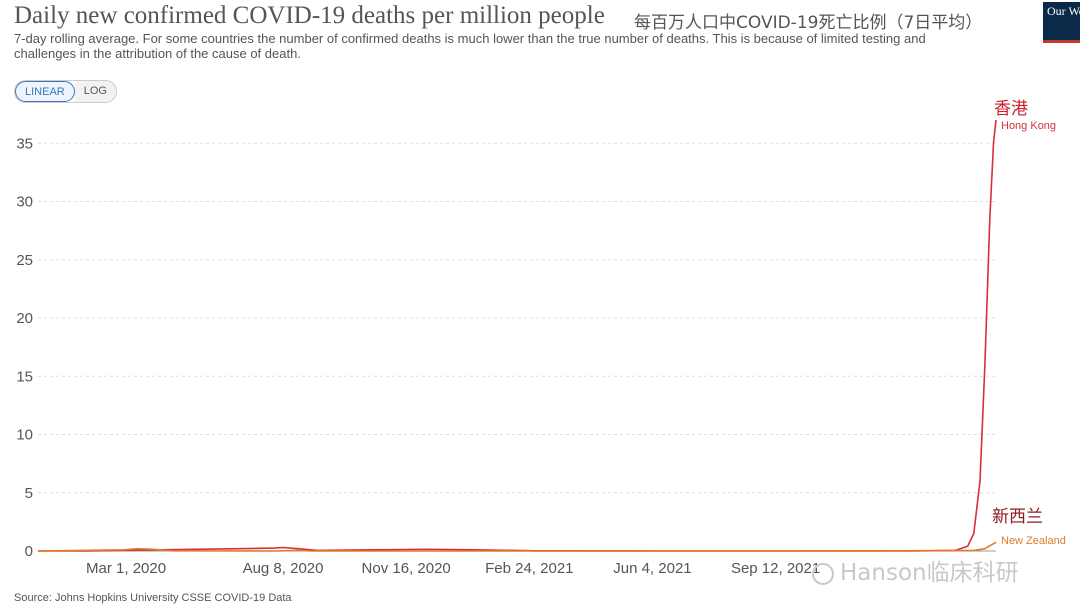 The image size is (1080, 616). I want to click on wechat-icon, so click(823, 573).